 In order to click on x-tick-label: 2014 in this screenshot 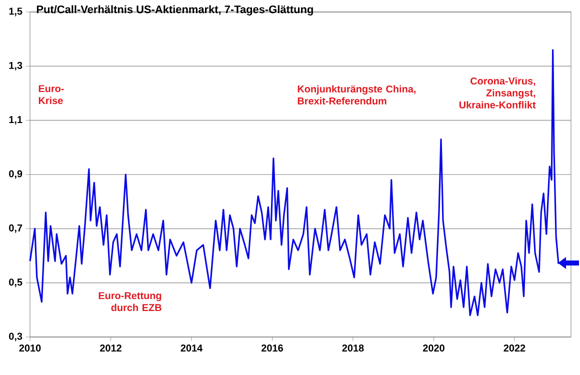, I will do `click(191, 348)`.